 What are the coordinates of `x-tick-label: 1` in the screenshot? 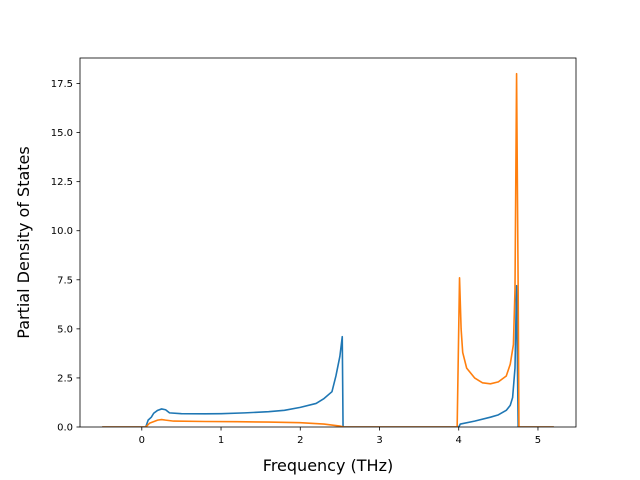 It's located at (221, 440).